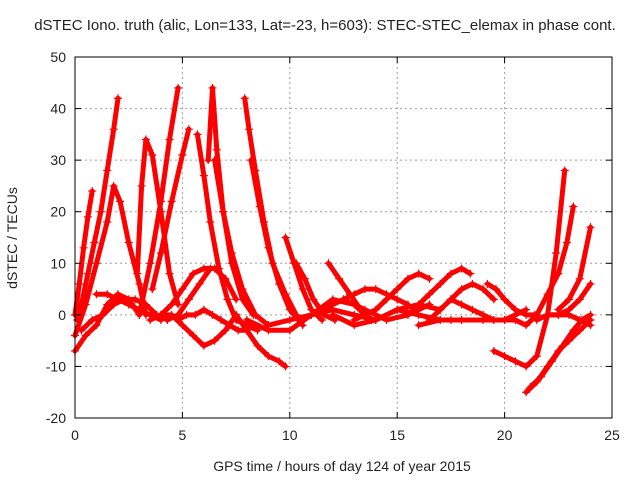 The height and width of the screenshot is (480, 640). I want to click on x-tick-label: 0, so click(75, 435).